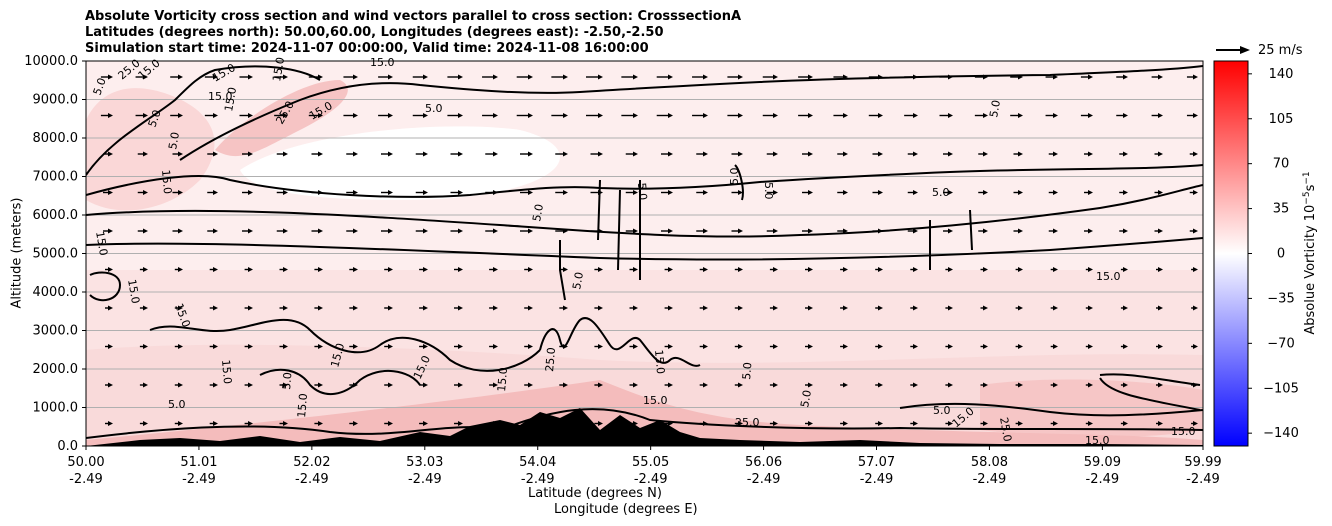  Describe the element at coordinates (626, 509) in the screenshot. I see `x-axis-label-longitude: Longitude (degrees E)` at that location.